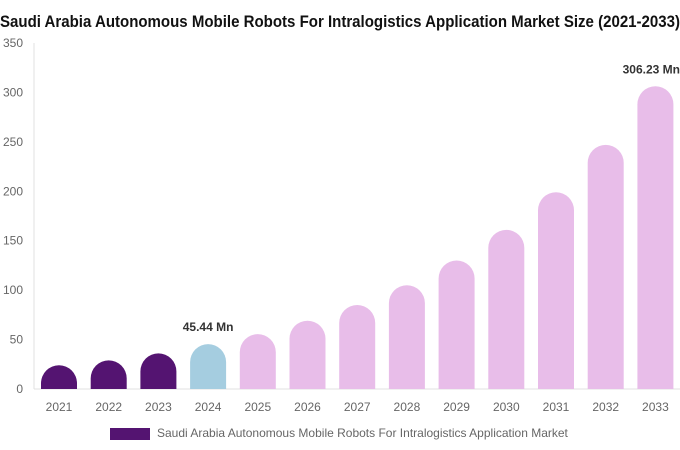 The image size is (680, 450). Describe the element at coordinates (208, 327) in the screenshot. I see `data-label-2024: 45.44 Mn` at that location.